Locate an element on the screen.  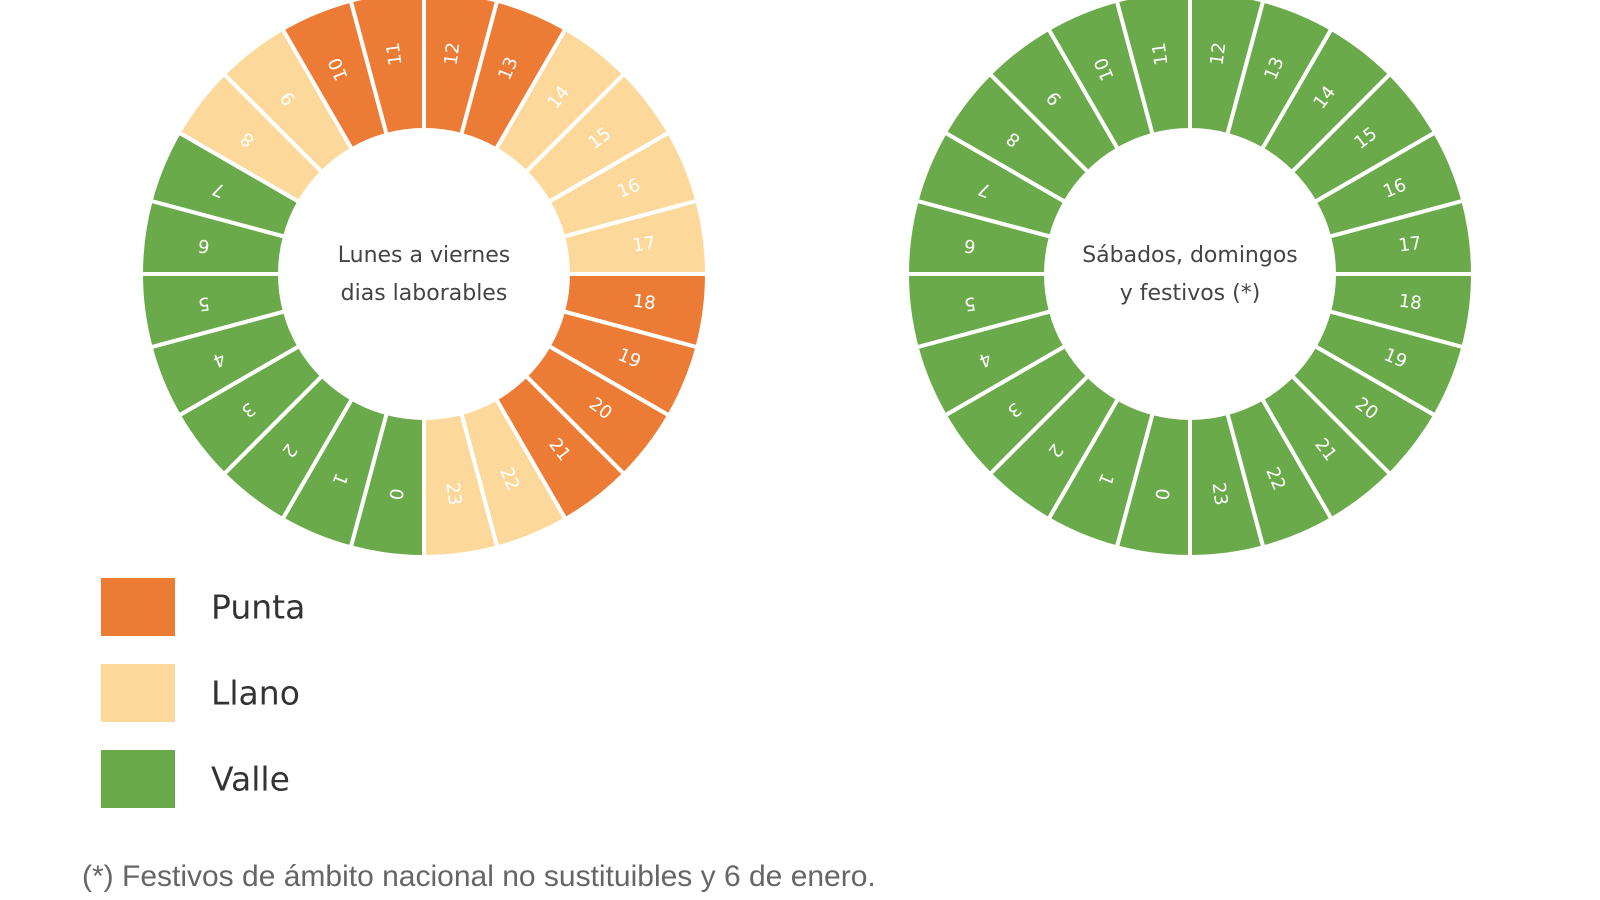
legend-label: Llano is located at coordinates (255, 693).